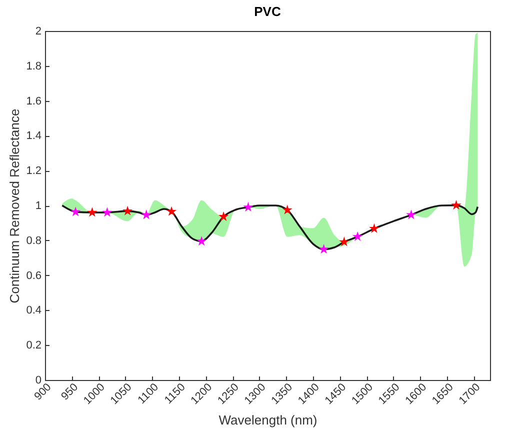  I want to click on y-tick-label: 0.8, so click(34, 240).